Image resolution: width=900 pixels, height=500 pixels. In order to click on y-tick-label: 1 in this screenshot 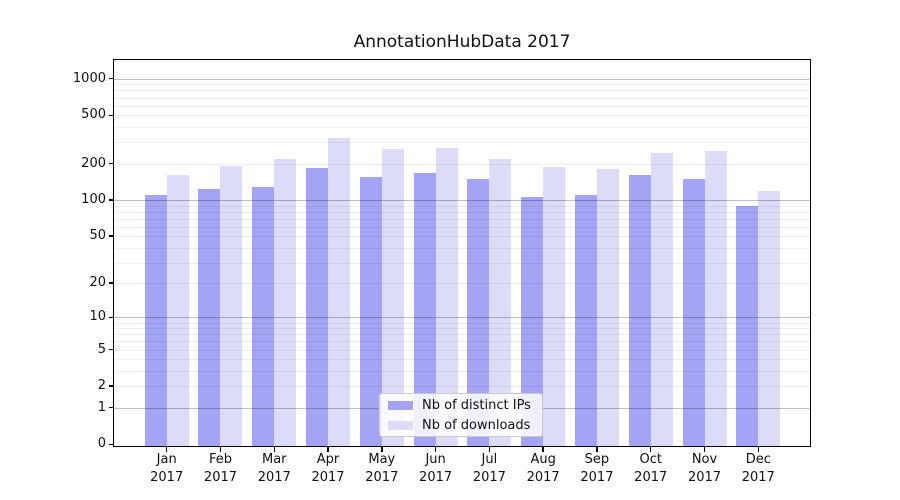, I will do `click(101, 407)`.